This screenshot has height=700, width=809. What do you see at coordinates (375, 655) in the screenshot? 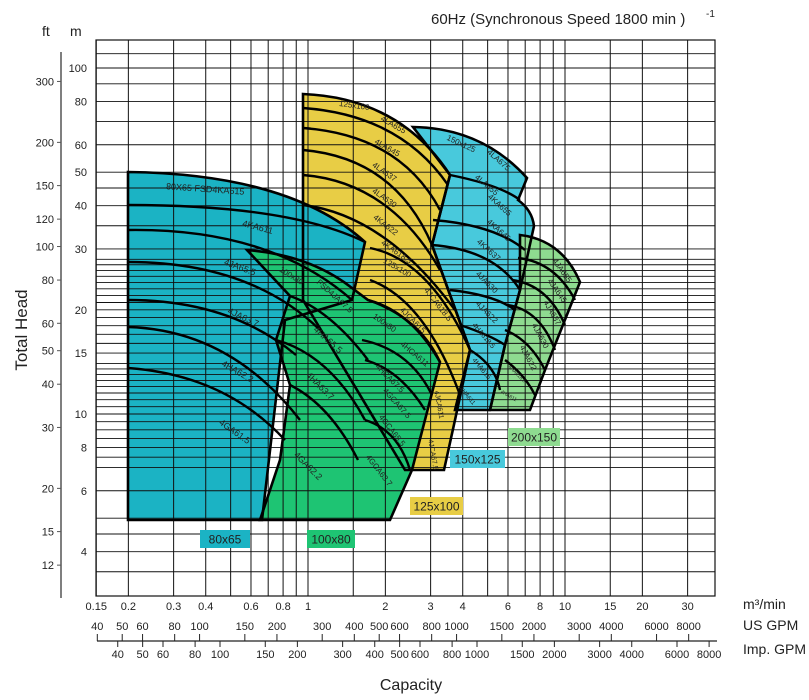
I see `x-tick-impgpm: 400` at bounding box center [375, 655].